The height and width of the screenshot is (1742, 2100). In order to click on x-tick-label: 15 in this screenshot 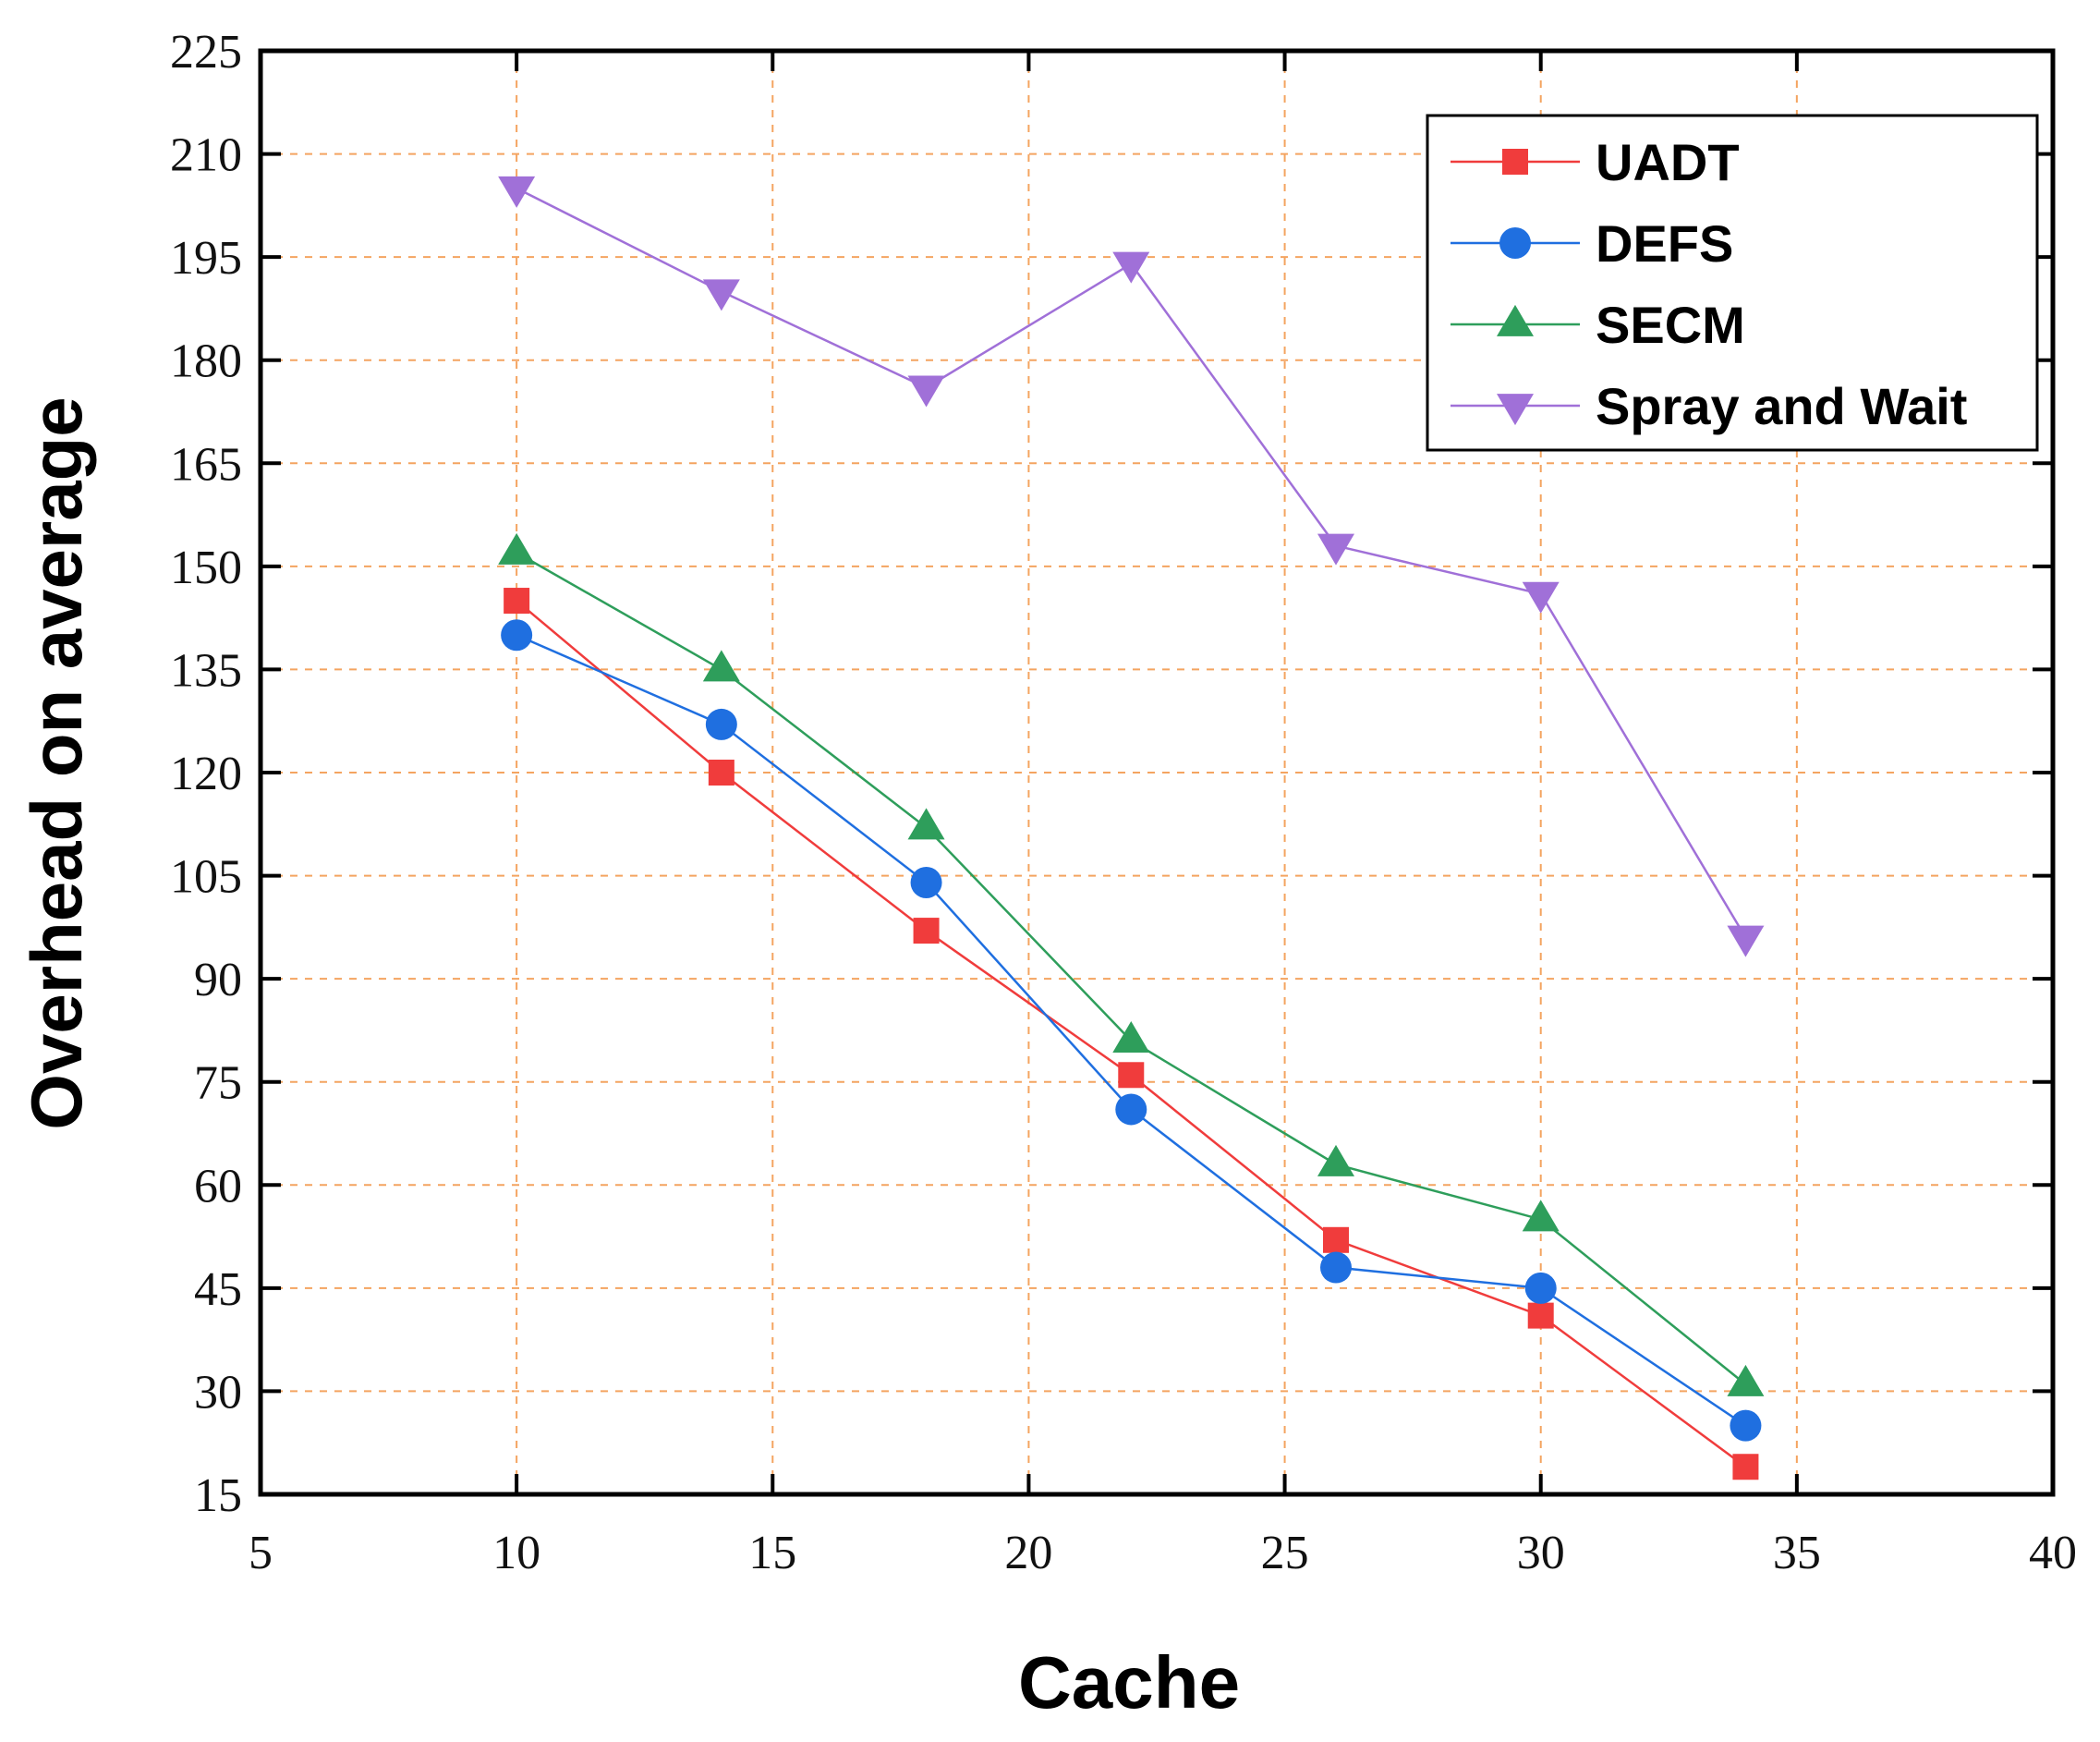, I will do `click(772, 1553)`.